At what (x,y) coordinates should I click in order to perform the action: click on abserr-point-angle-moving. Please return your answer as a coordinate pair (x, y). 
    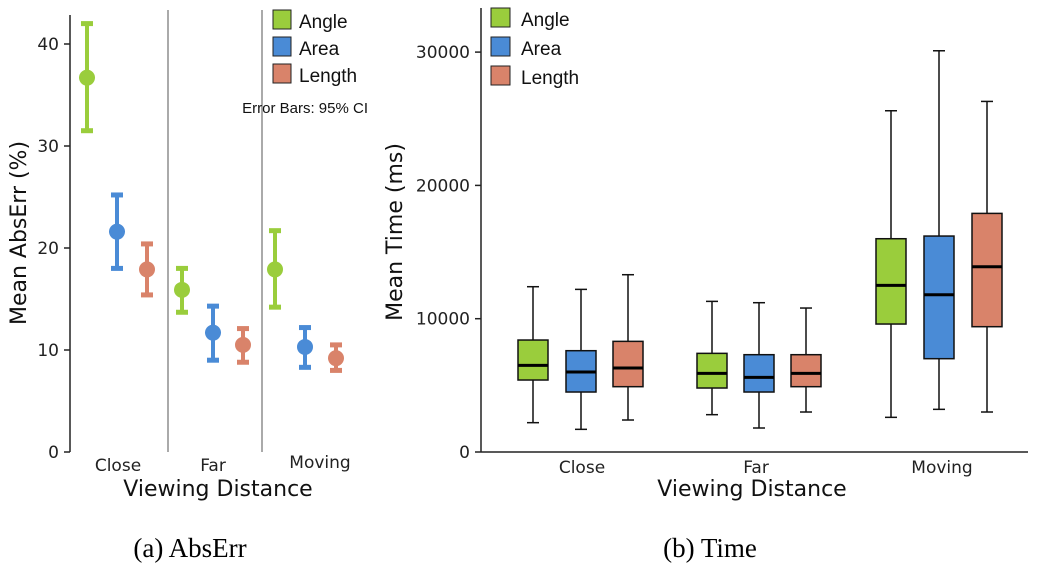
    Looking at the image, I should click on (275, 269).